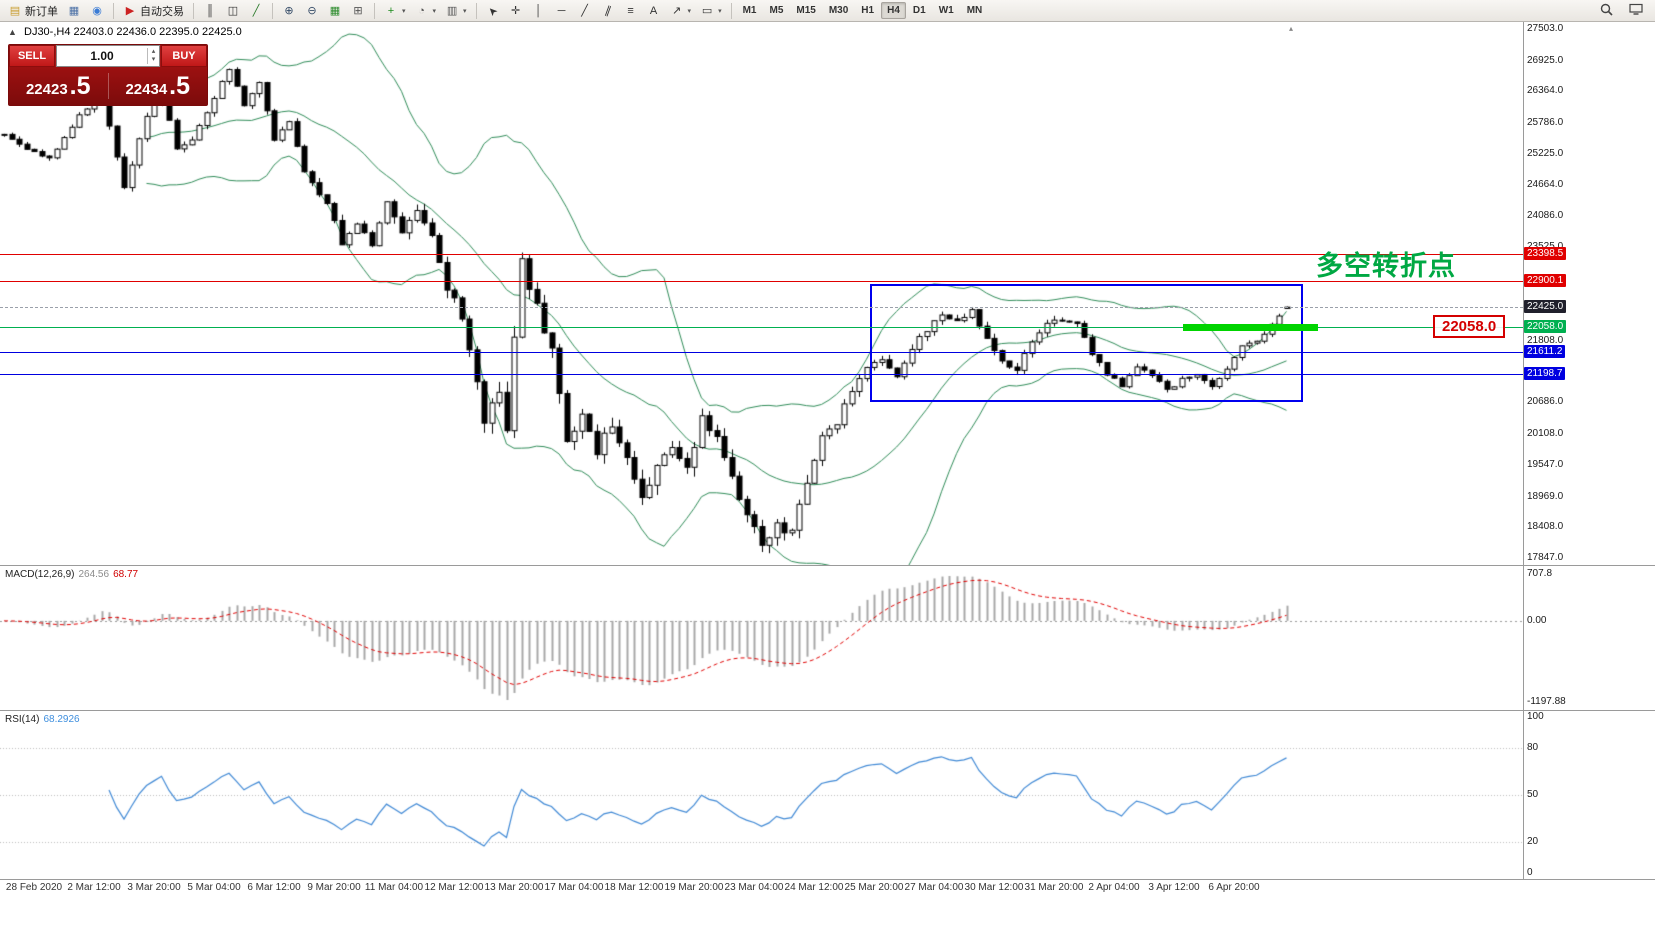 The width and height of the screenshot is (1655, 945). What do you see at coordinates (162, 11) in the screenshot?
I see `autotrading-label: 自动交易` at bounding box center [162, 11].